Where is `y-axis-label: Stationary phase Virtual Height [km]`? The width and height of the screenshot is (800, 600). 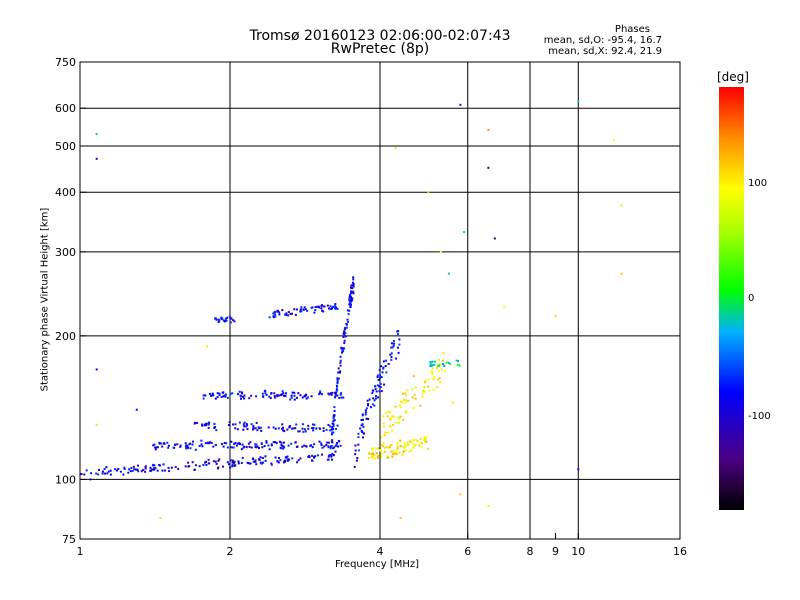 y-axis-label: Stationary phase Virtual Height [km] is located at coordinates (45, 299).